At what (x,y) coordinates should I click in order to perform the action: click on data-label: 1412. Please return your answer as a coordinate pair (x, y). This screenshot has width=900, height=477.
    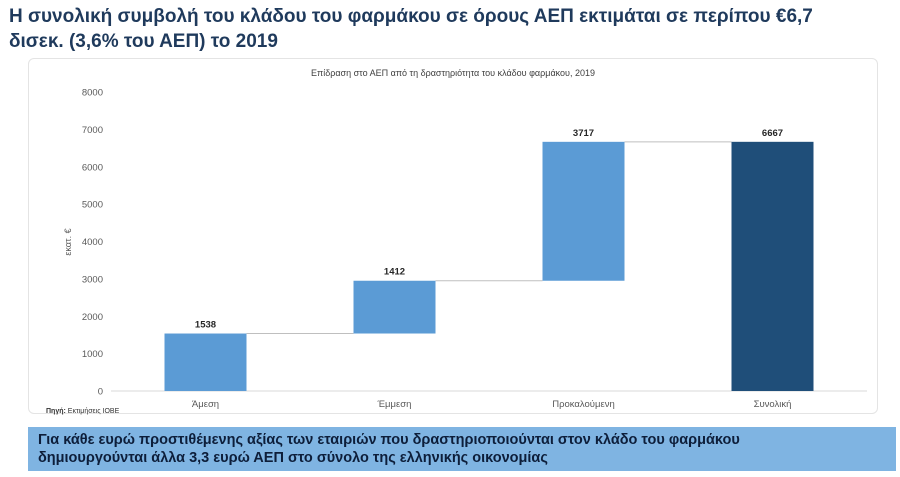
    Looking at the image, I should click on (394, 272).